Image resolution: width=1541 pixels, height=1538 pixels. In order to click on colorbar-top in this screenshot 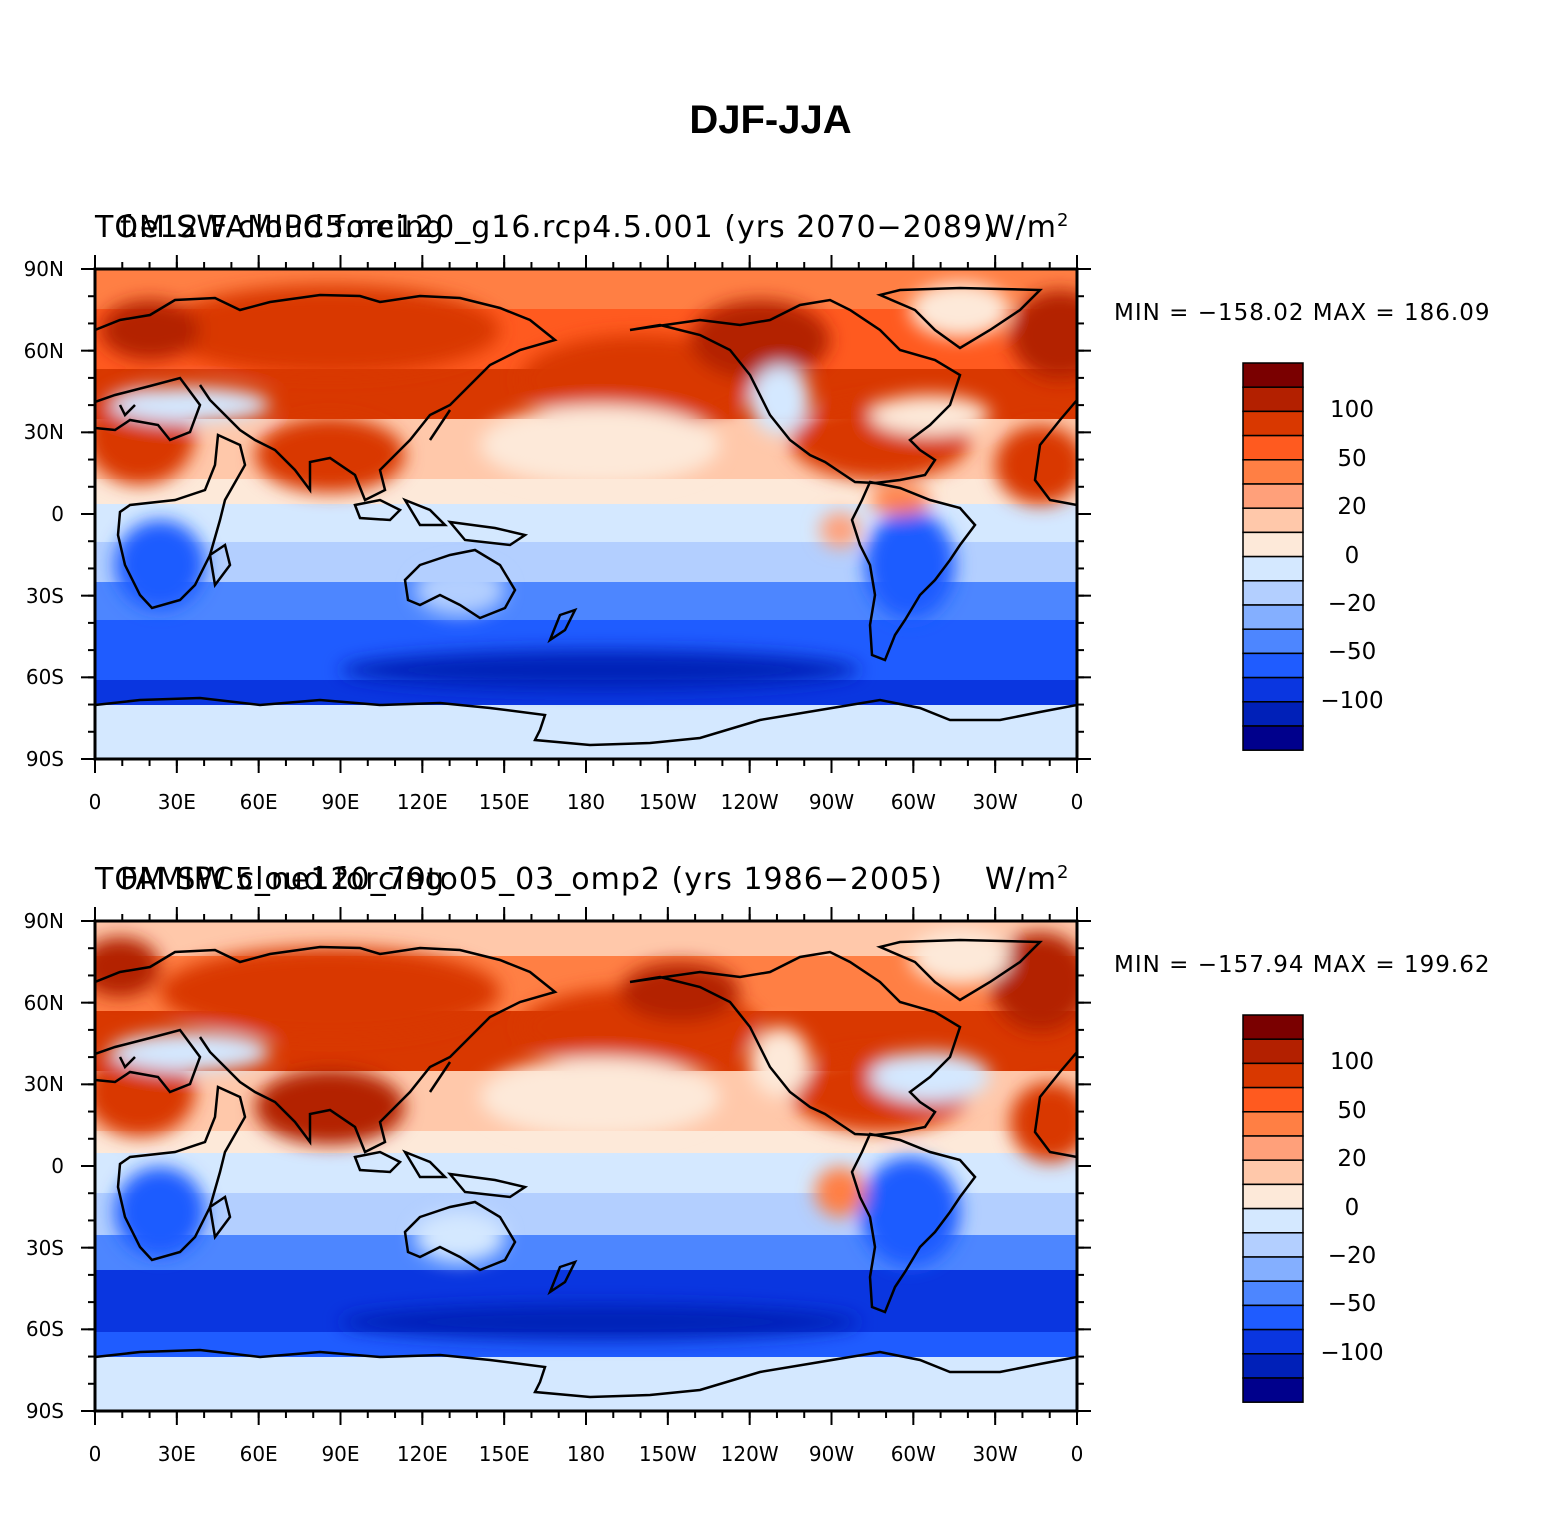, I will do `click(1273, 556)`.